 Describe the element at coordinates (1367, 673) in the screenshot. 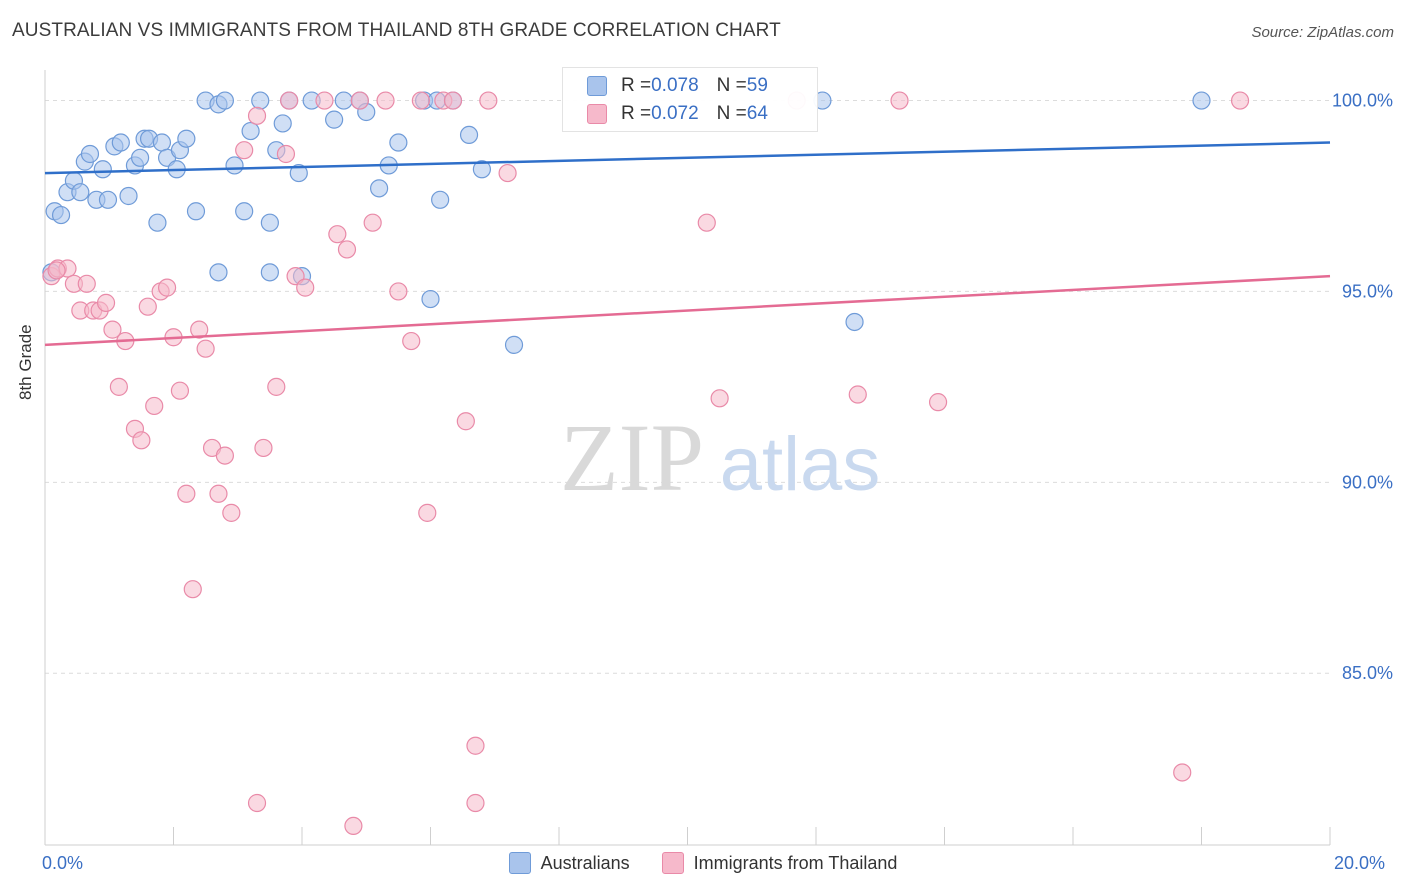

I see `y-tick-label: 85.0%` at that location.